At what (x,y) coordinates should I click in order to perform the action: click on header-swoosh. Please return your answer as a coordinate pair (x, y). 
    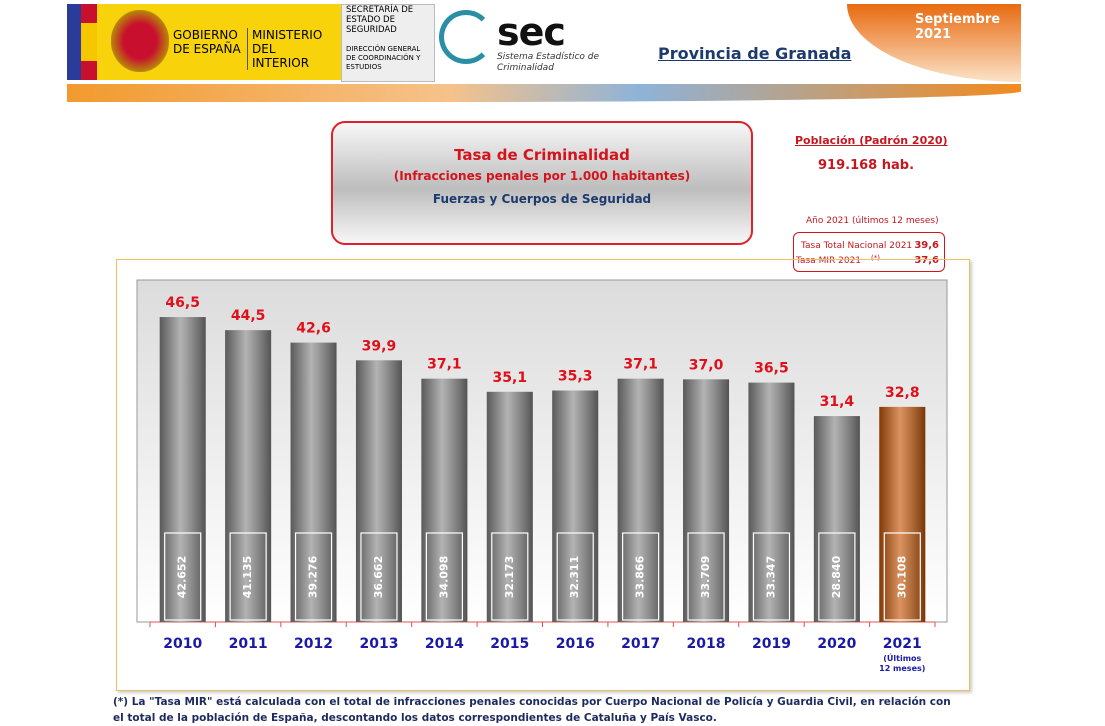
    Looking at the image, I should click on (544, 93).